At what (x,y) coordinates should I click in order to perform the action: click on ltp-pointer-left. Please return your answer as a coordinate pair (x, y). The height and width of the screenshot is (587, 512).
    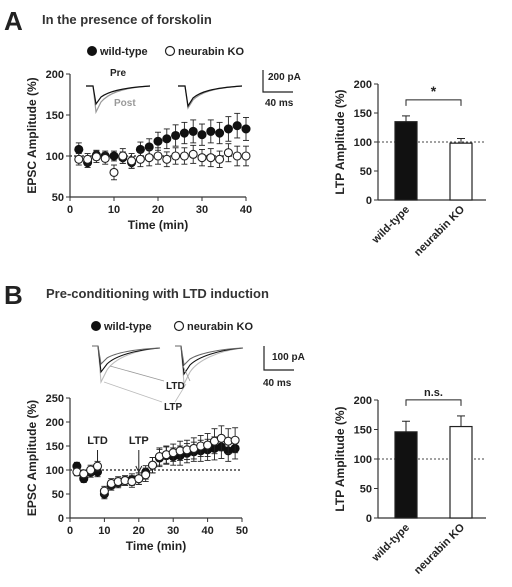
    Looking at the image, I should click on (133, 392).